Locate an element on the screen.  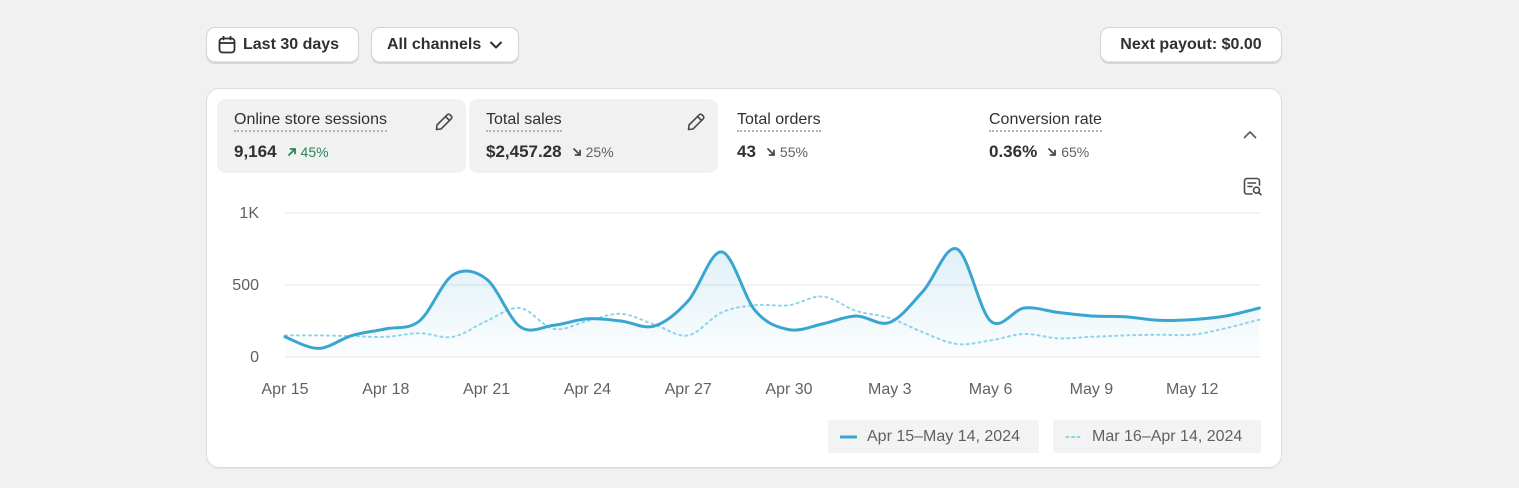
metric-value: 0.36% is located at coordinates (1013, 151).